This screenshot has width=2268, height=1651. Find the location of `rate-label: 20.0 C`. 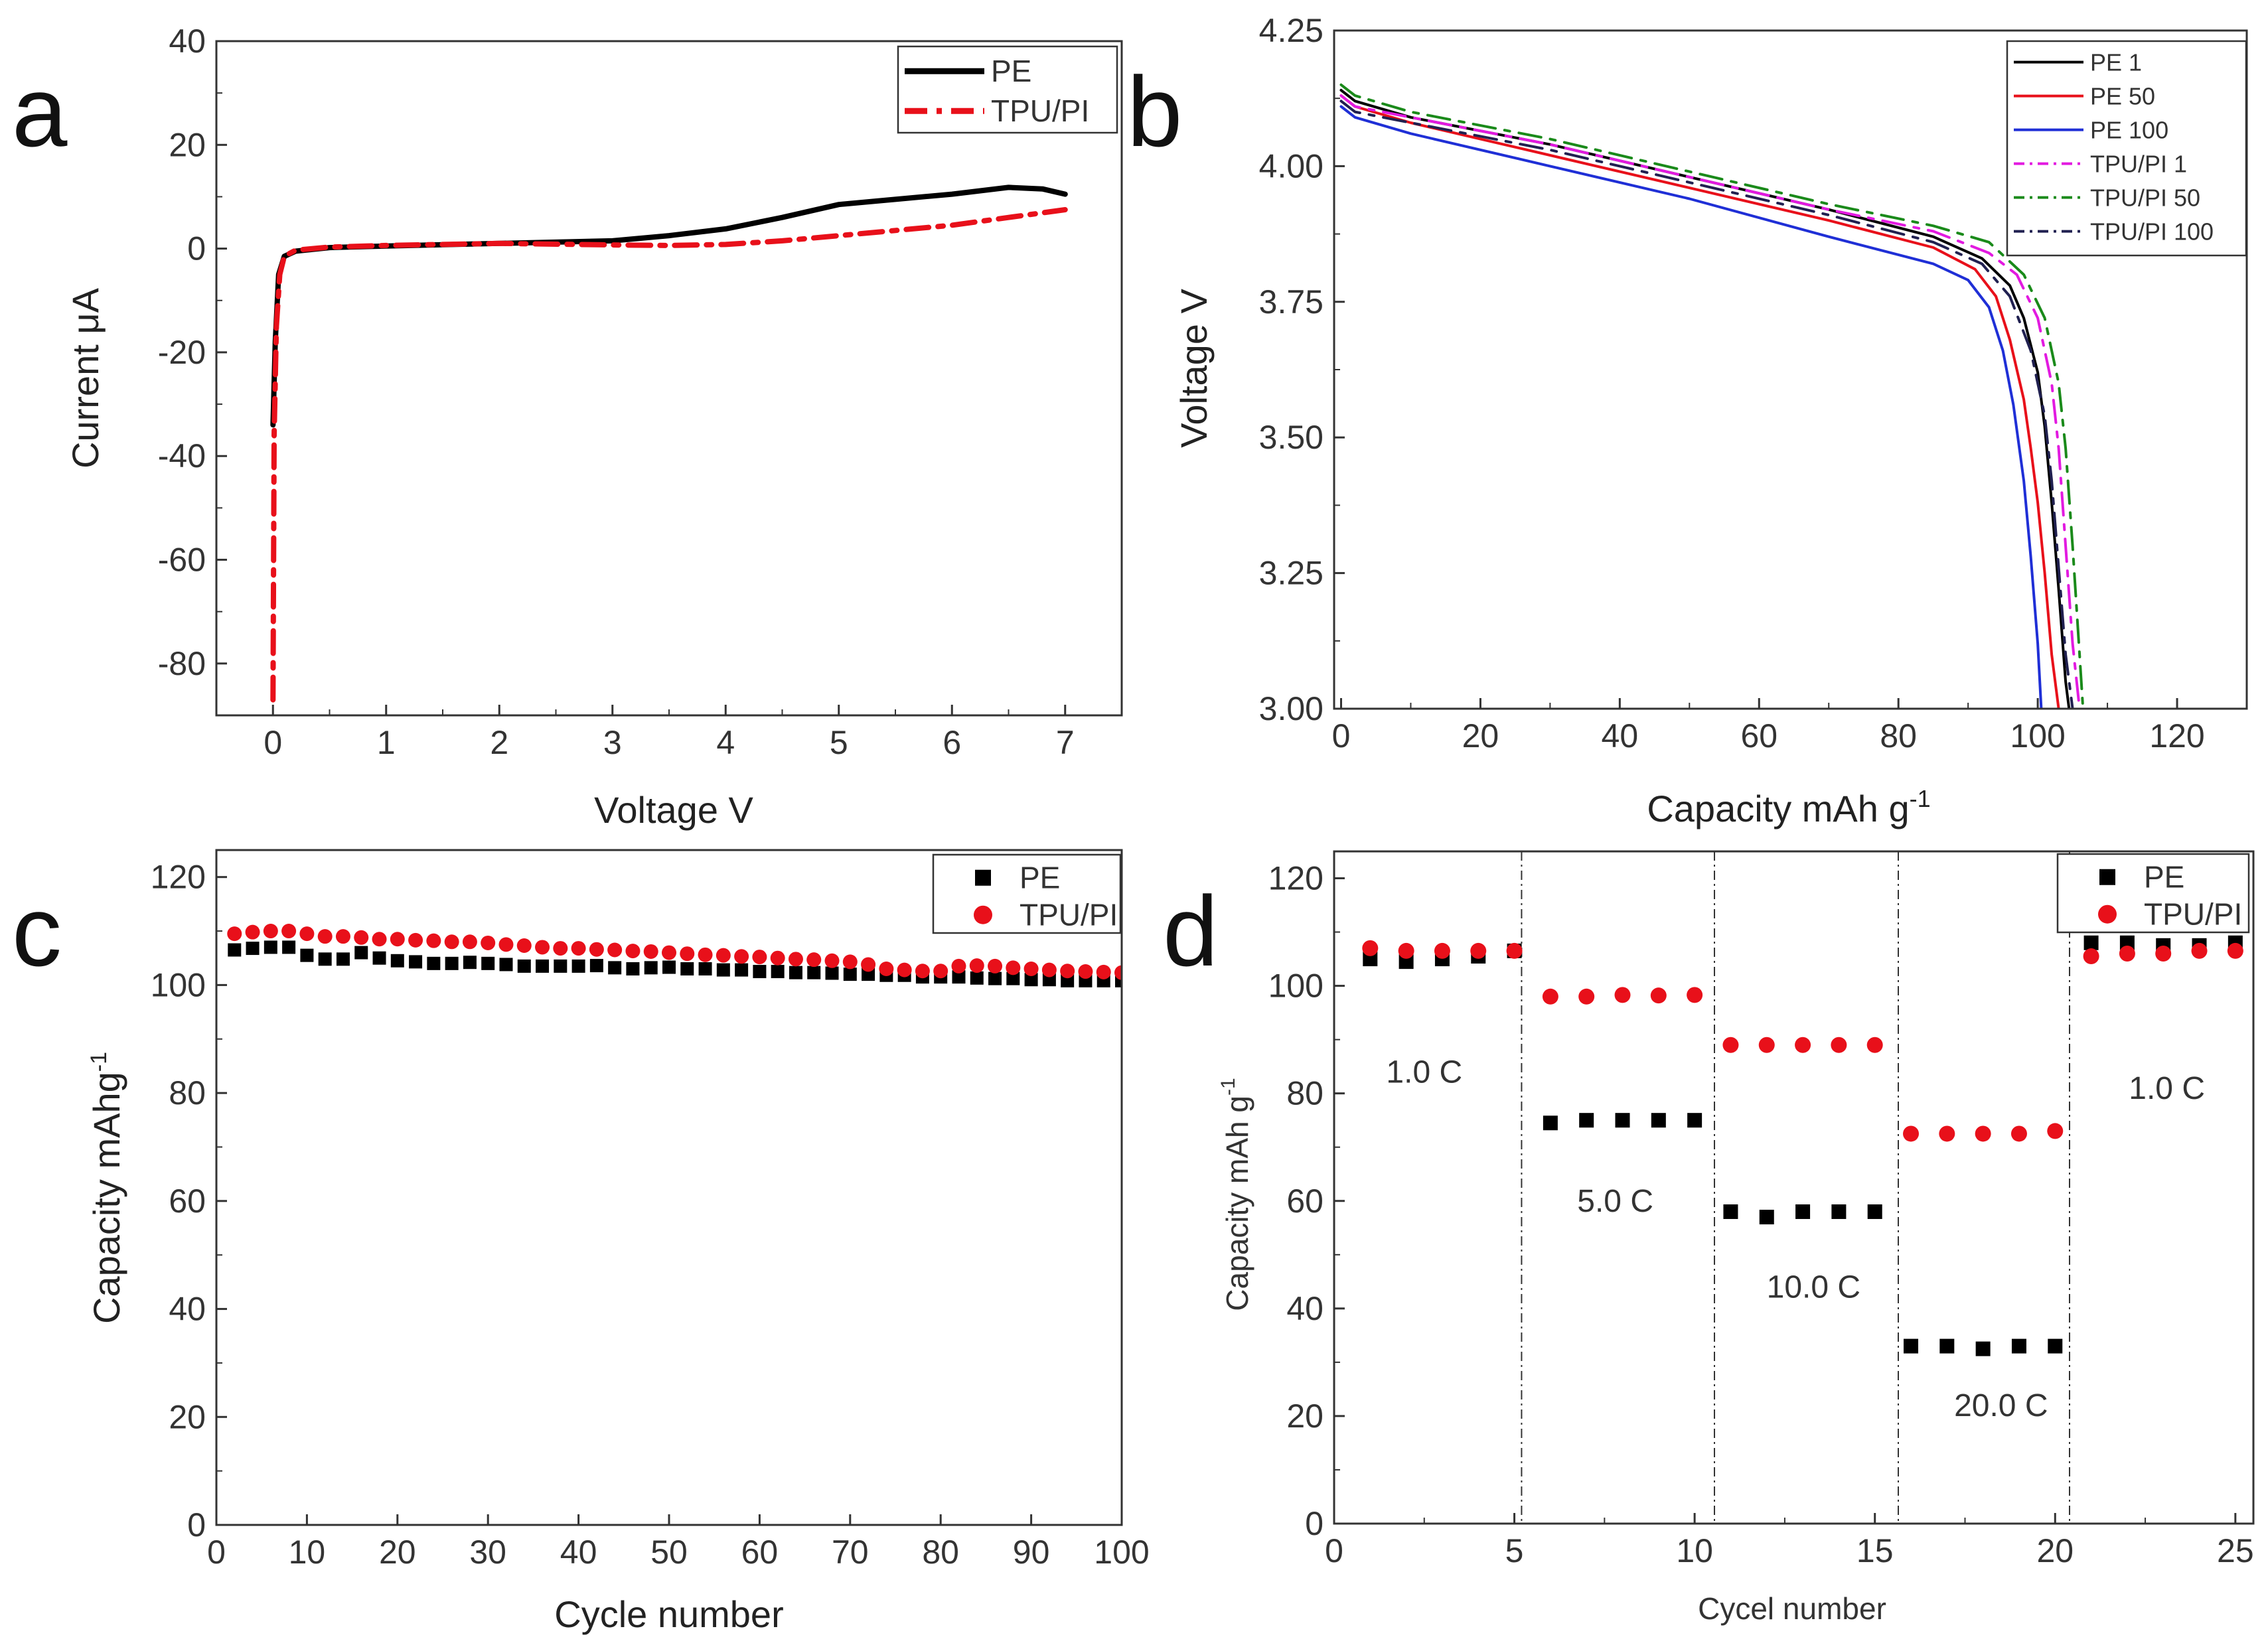

rate-label: 20.0 C is located at coordinates (2001, 1405).